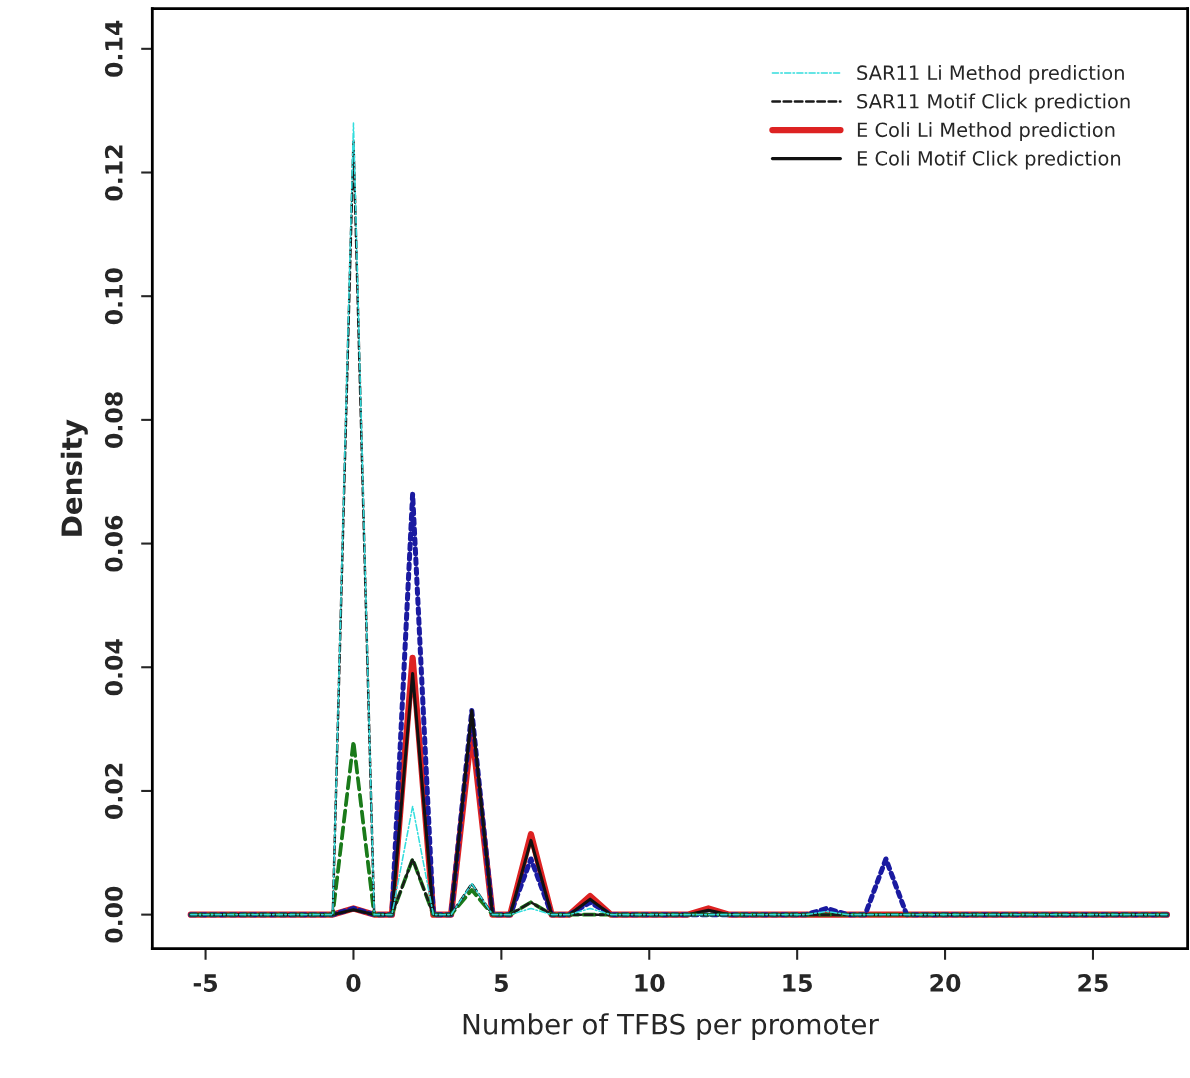 This screenshot has width=1190, height=1078. Describe the element at coordinates (501, 983) in the screenshot. I see `x-tick-label: 5` at that location.